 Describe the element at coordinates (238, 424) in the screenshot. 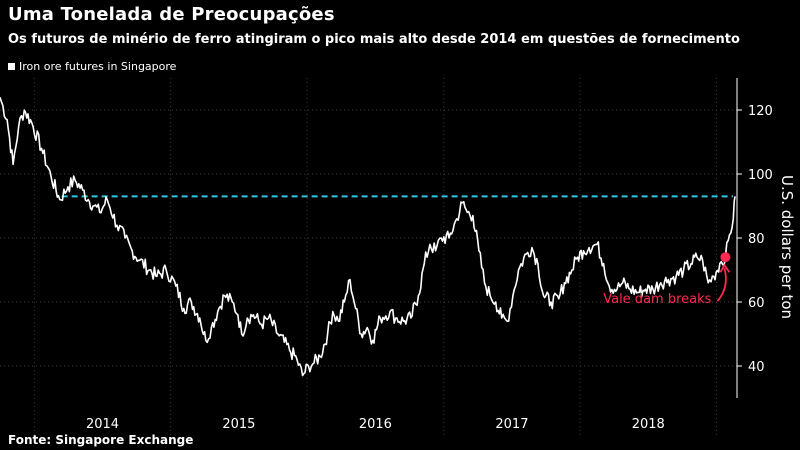

I see `x-tick-label-2015: 2015` at that location.